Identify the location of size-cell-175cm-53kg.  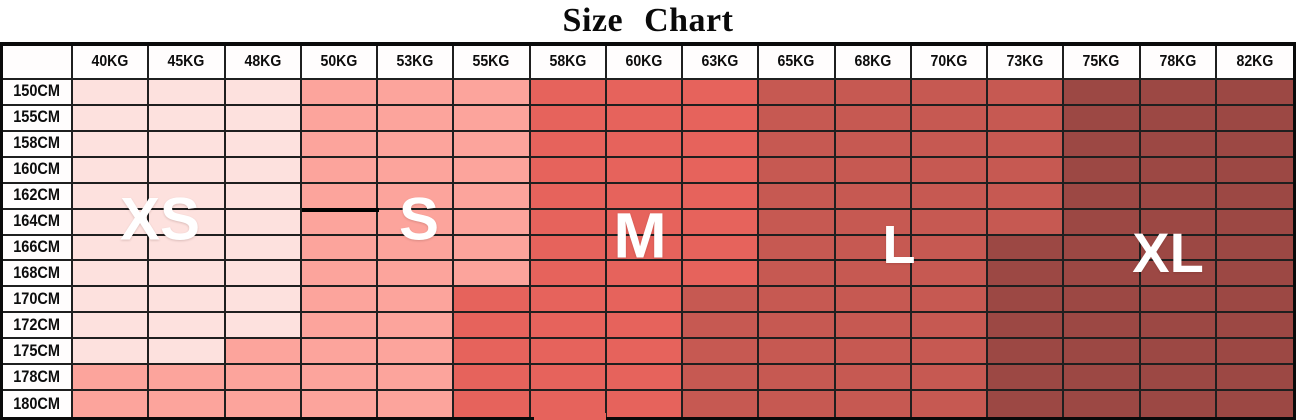
(416, 352).